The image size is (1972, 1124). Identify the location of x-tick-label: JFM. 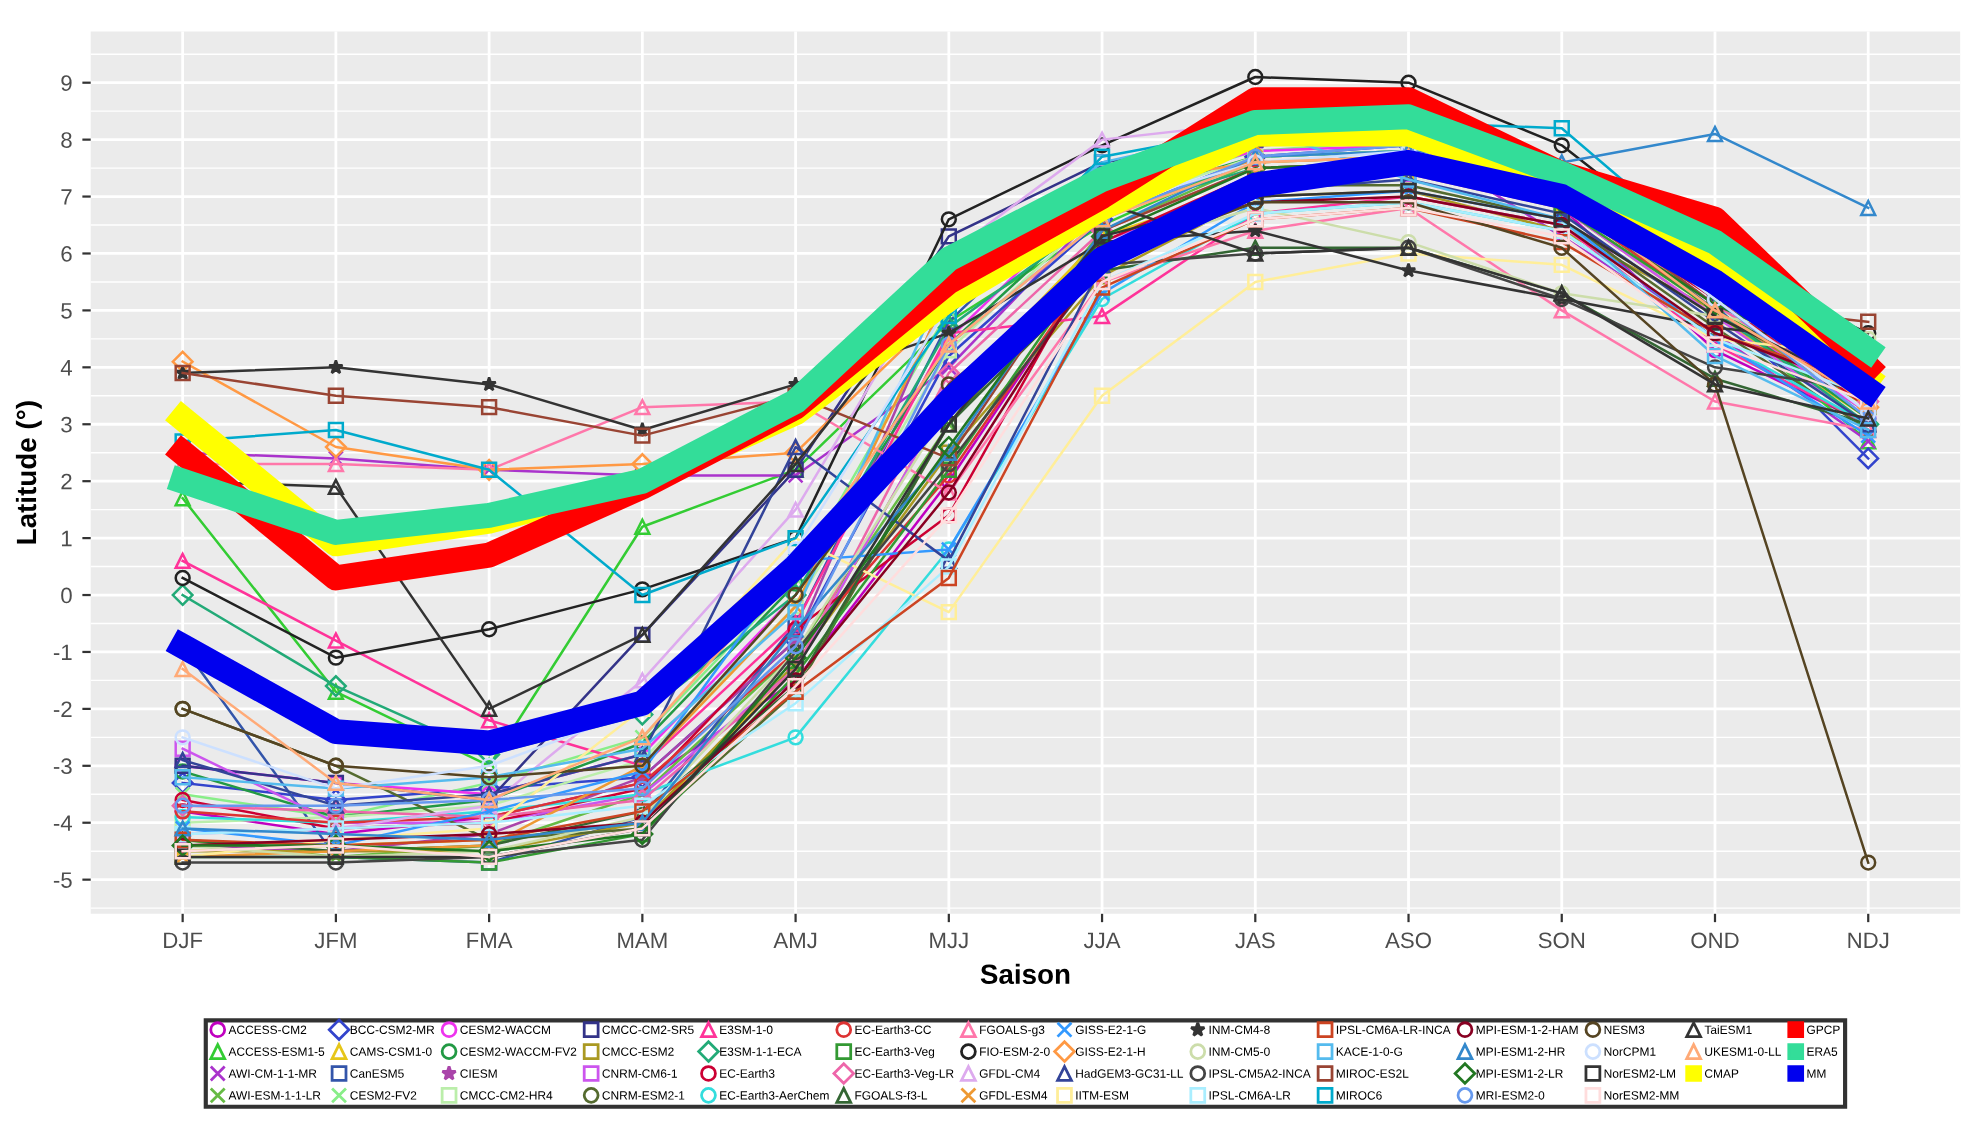
(335, 940).